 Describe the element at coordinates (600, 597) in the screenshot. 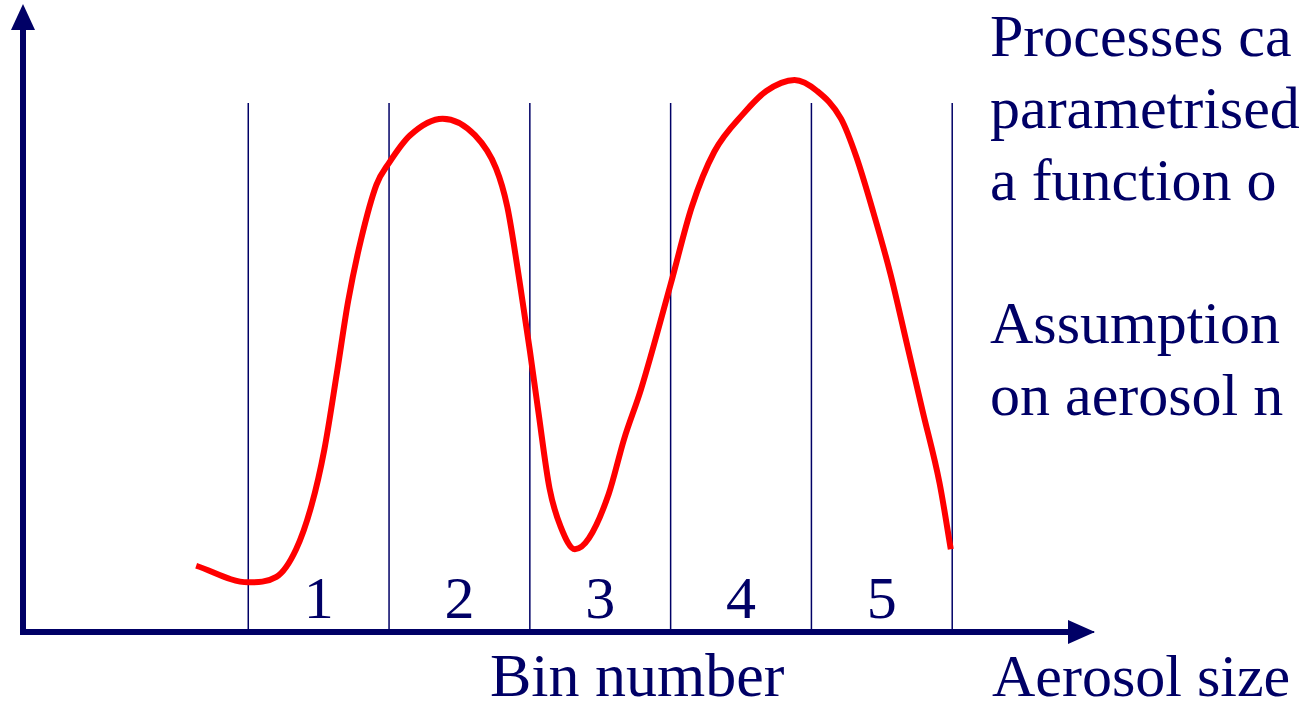

I see `x-tick-label: 3` at that location.